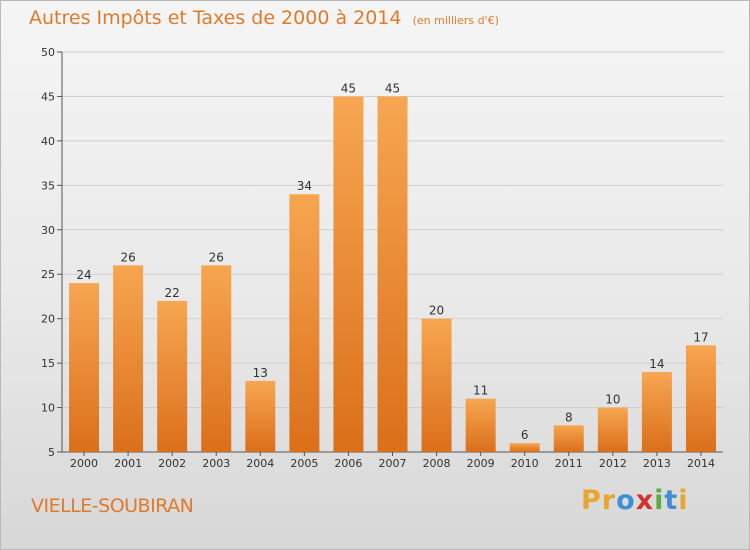 The height and width of the screenshot is (550, 750). I want to click on logo-letter: P, so click(591, 500).